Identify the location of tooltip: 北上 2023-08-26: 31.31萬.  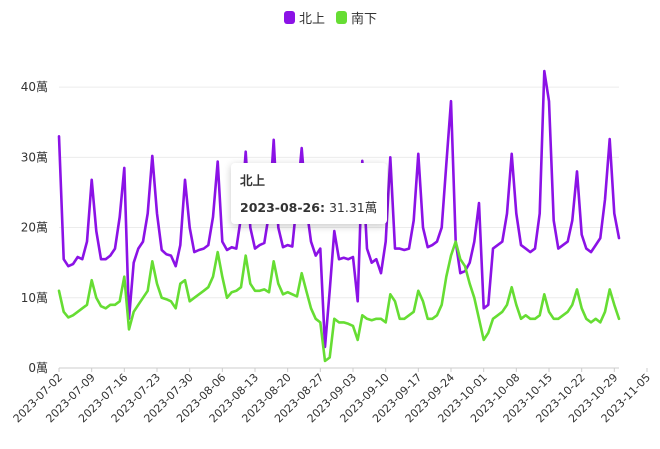
(309, 193).